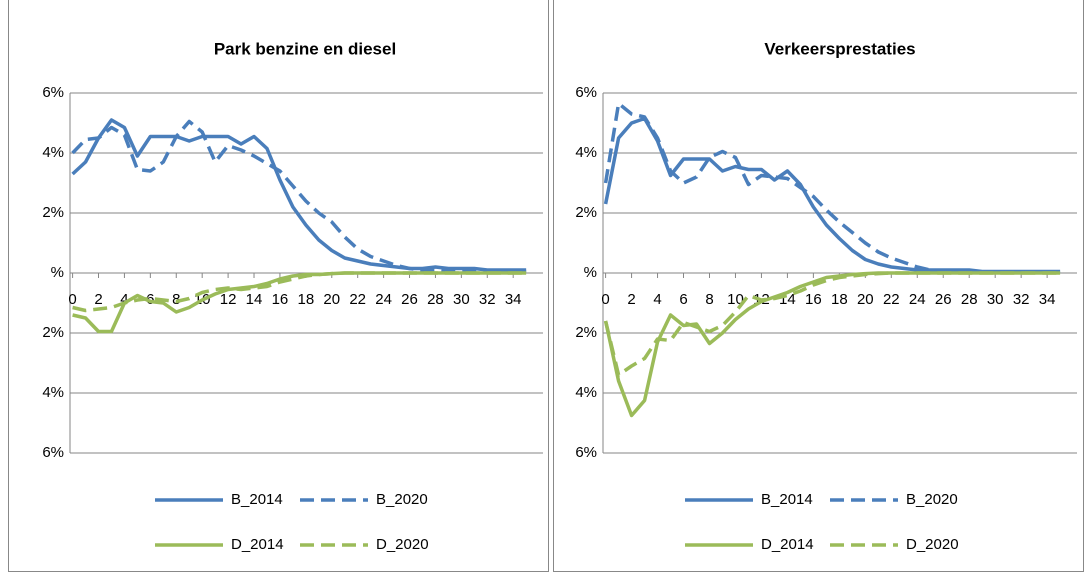  I want to click on x-tick-label: 14, so click(254, 299).